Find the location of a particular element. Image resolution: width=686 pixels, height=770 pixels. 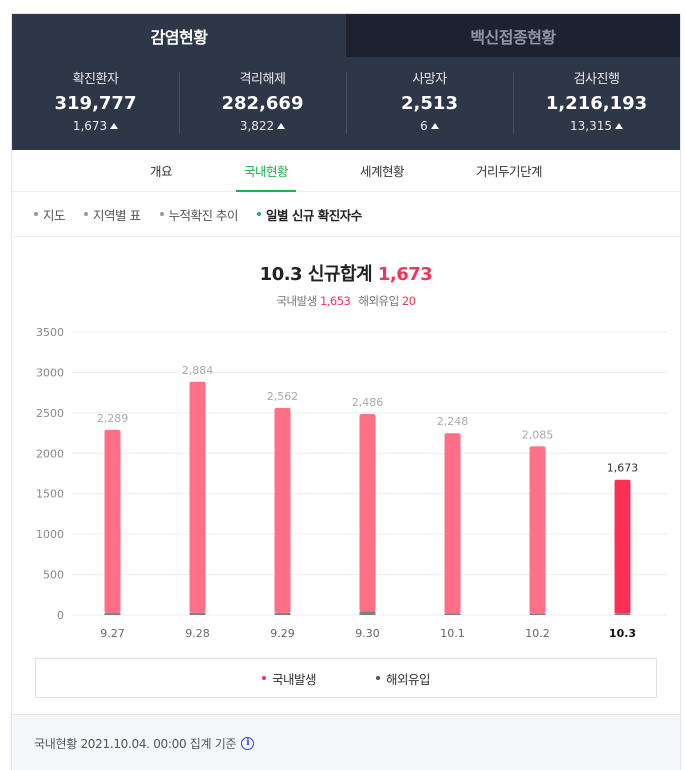

stat-delta: 13,315 is located at coordinates (596, 126).